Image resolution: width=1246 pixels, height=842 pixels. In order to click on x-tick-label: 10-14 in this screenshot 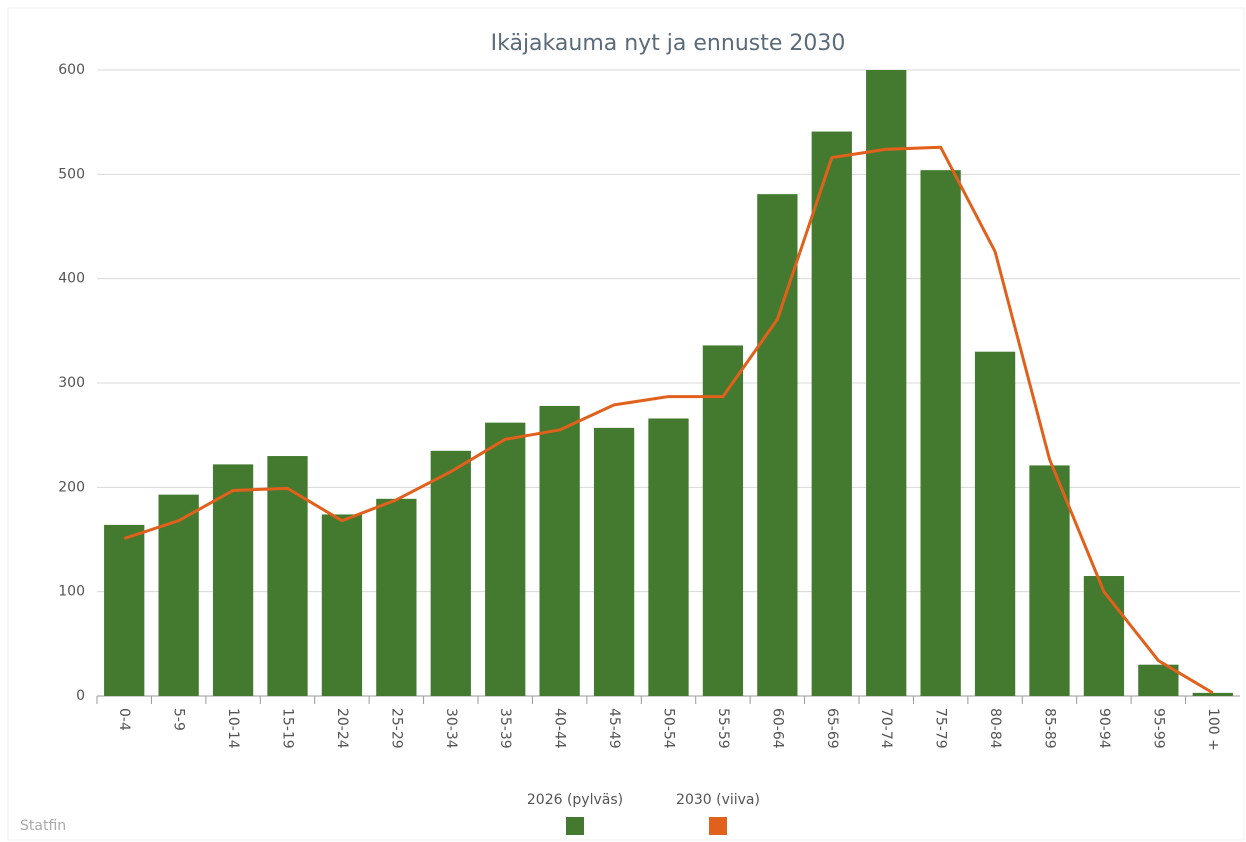, I will do `click(233, 728)`.